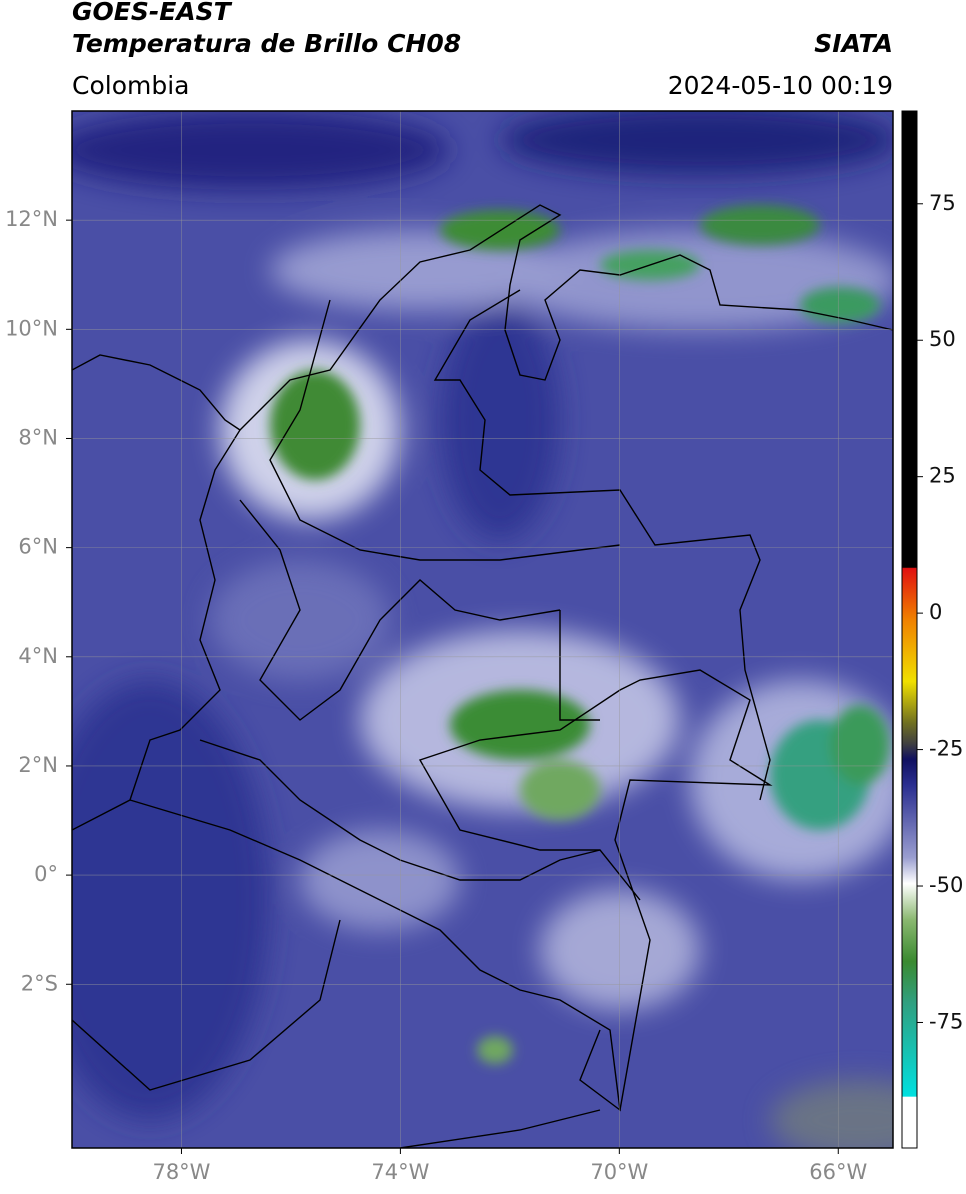  What do you see at coordinates (38, 656) in the screenshot?
I see `y-tick-label: 4°N` at bounding box center [38, 656].